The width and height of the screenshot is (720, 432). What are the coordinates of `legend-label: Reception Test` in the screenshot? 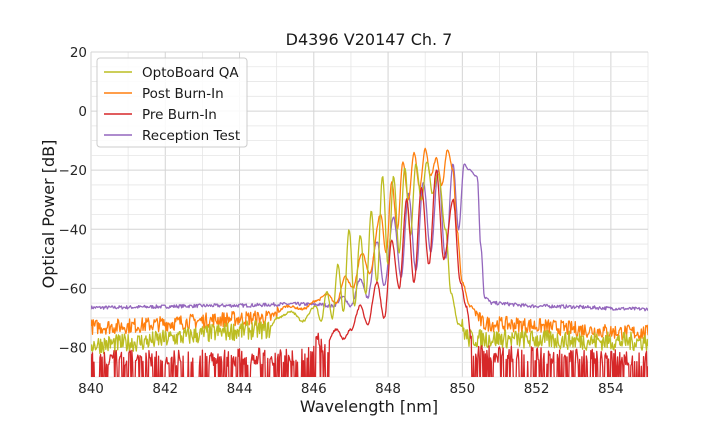 It's located at (191, 136).